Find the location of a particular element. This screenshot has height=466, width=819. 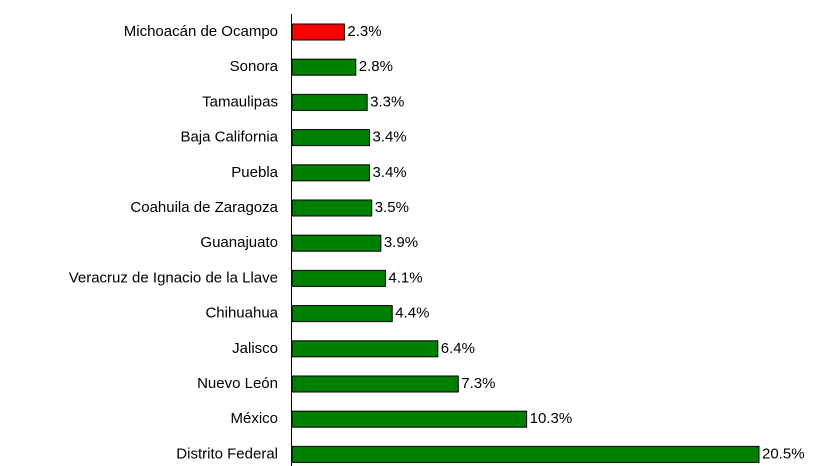

category-label: Michoacán de Ocampo is located at coordinates (201, 31).